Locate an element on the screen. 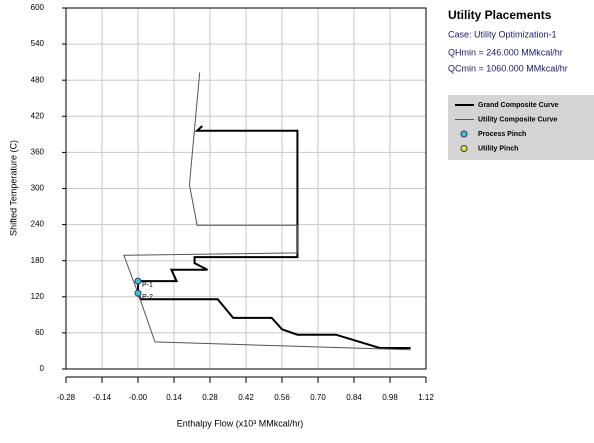 The height and width of the screenshot is (443, 594). point-label: P-2 is located at coordinates (147, 297).